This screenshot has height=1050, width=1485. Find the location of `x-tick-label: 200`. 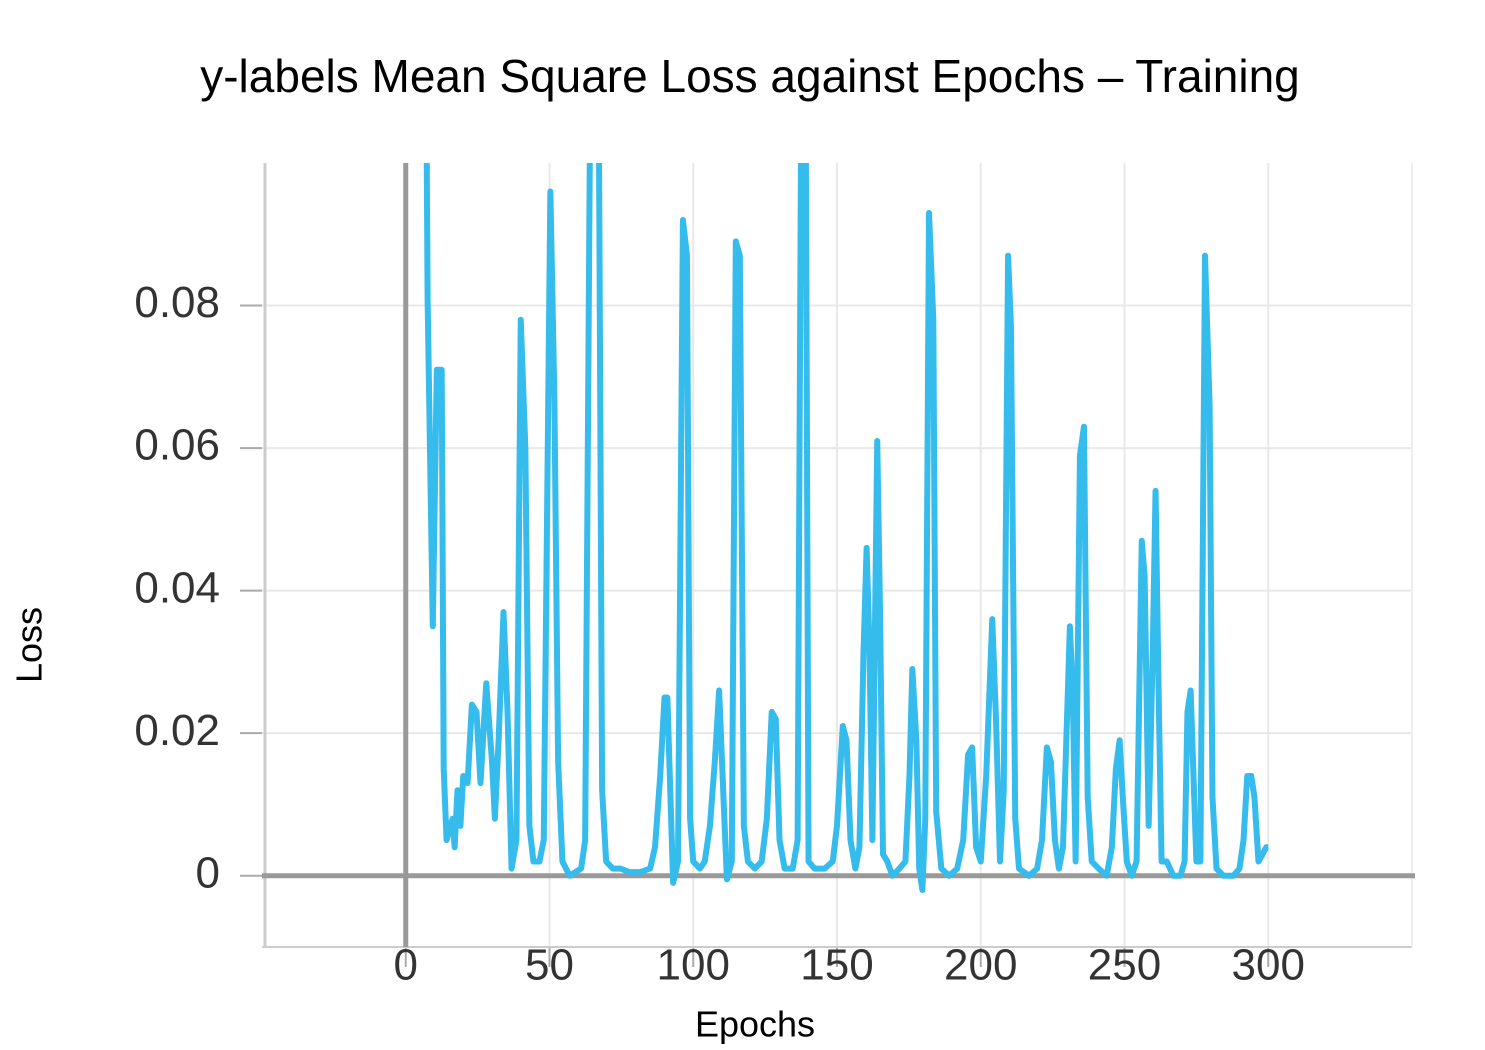

x-tick-label: 200 is located at coordinates (980, 965).